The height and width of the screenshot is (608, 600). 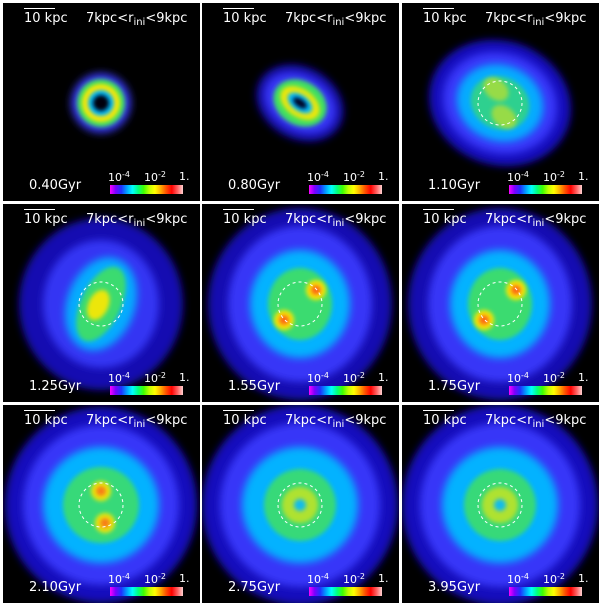 I want to click on snapshot-panel: 10 kpc 7kpc<rini<9kpc 10⁻⁴ 10⁻² 1. 3.95Gyr, so click(x=500, y=504).